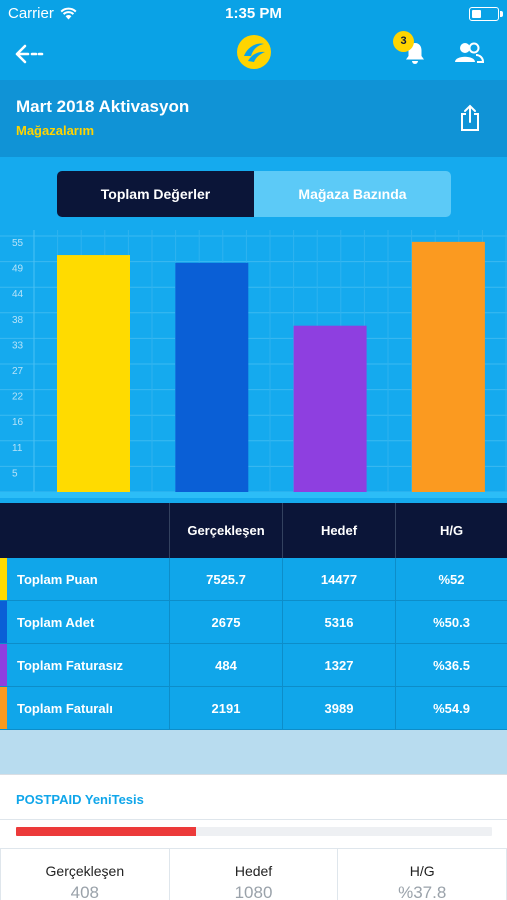 The width and height of the screenshot is (507, 900). I want to click on wifi-icon, so click(68, 13).